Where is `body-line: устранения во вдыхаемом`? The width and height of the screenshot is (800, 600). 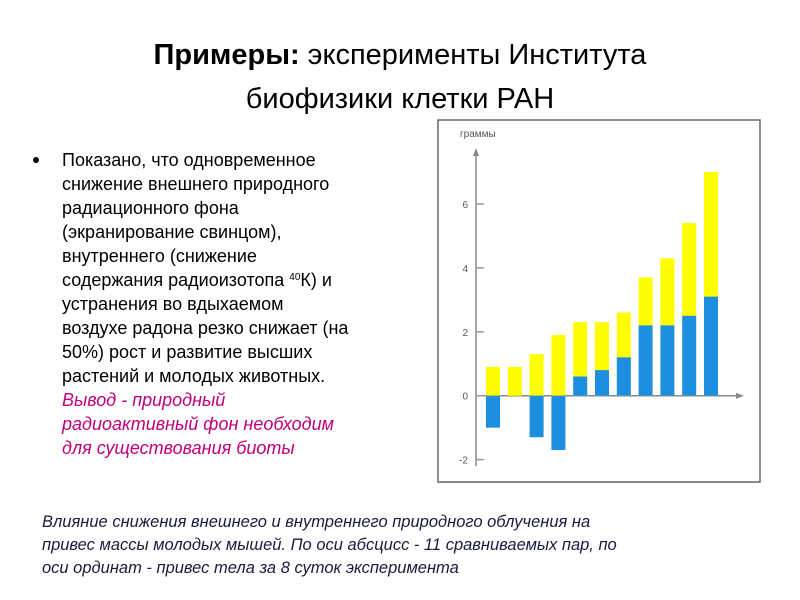 body-line: устранения во вдыхаемом is located at coordinates (173, 304).